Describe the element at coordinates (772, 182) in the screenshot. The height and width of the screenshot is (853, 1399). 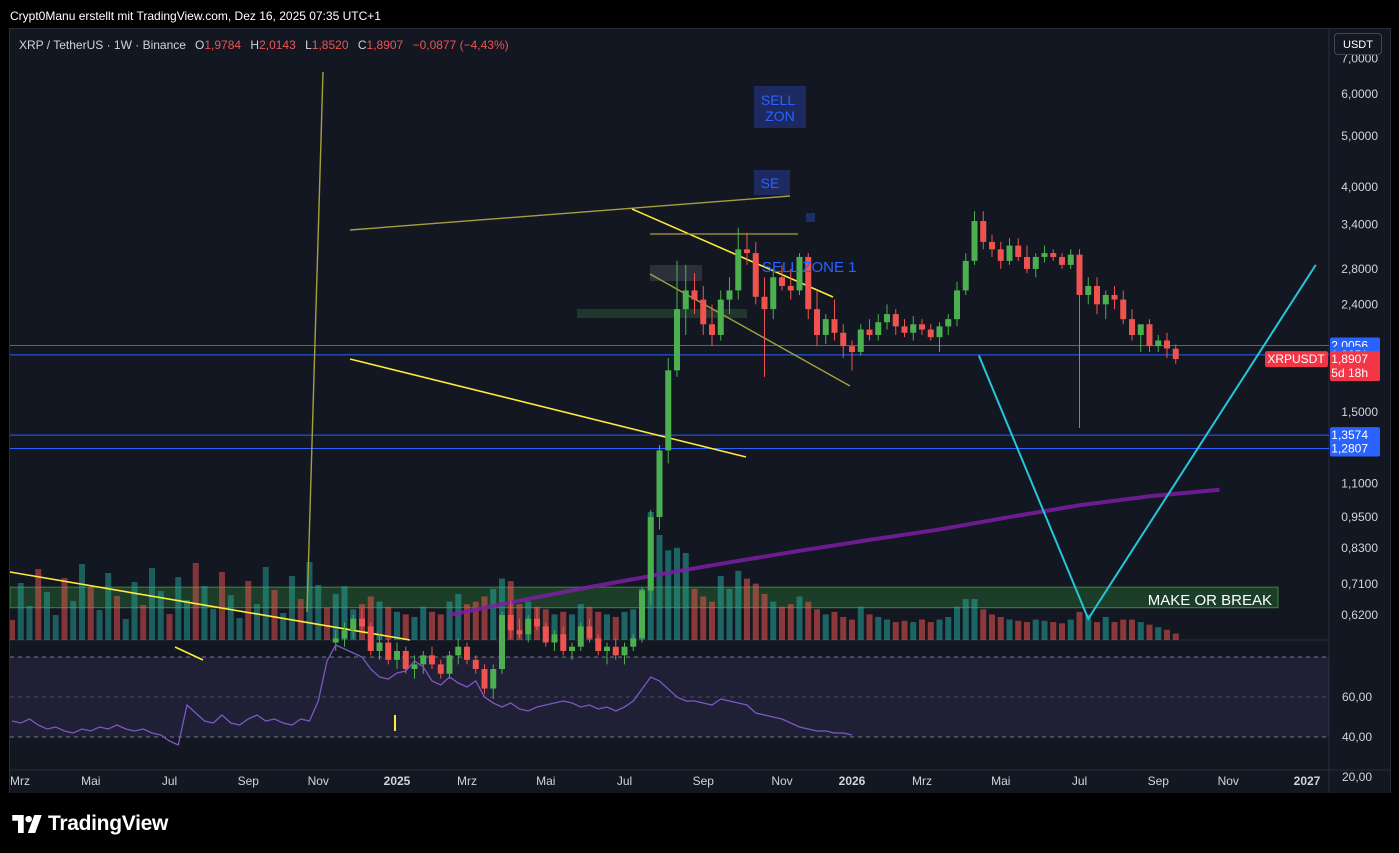
I see `se-box` at that location.